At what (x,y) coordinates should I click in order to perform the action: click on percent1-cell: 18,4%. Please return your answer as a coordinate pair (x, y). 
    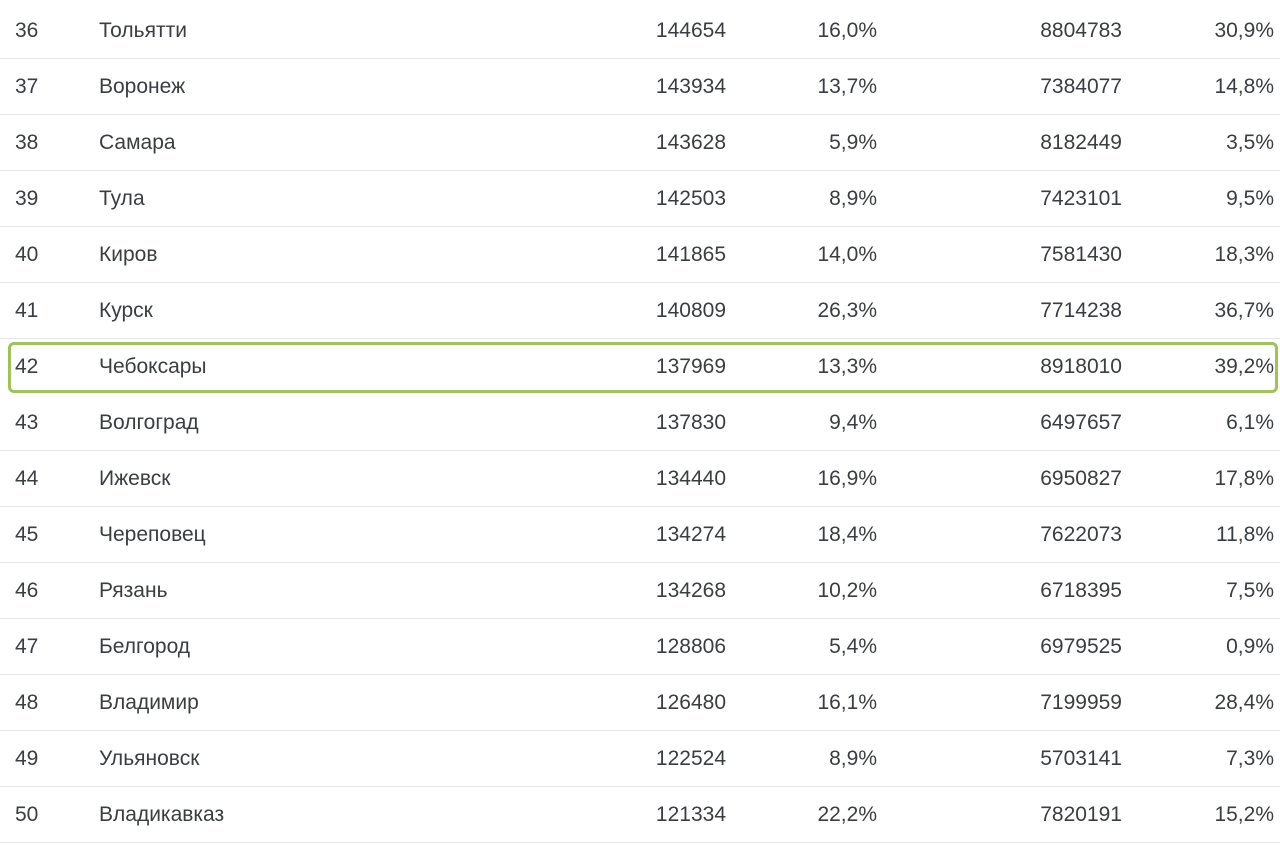
    Looking at the image, I should click on (847, 534).